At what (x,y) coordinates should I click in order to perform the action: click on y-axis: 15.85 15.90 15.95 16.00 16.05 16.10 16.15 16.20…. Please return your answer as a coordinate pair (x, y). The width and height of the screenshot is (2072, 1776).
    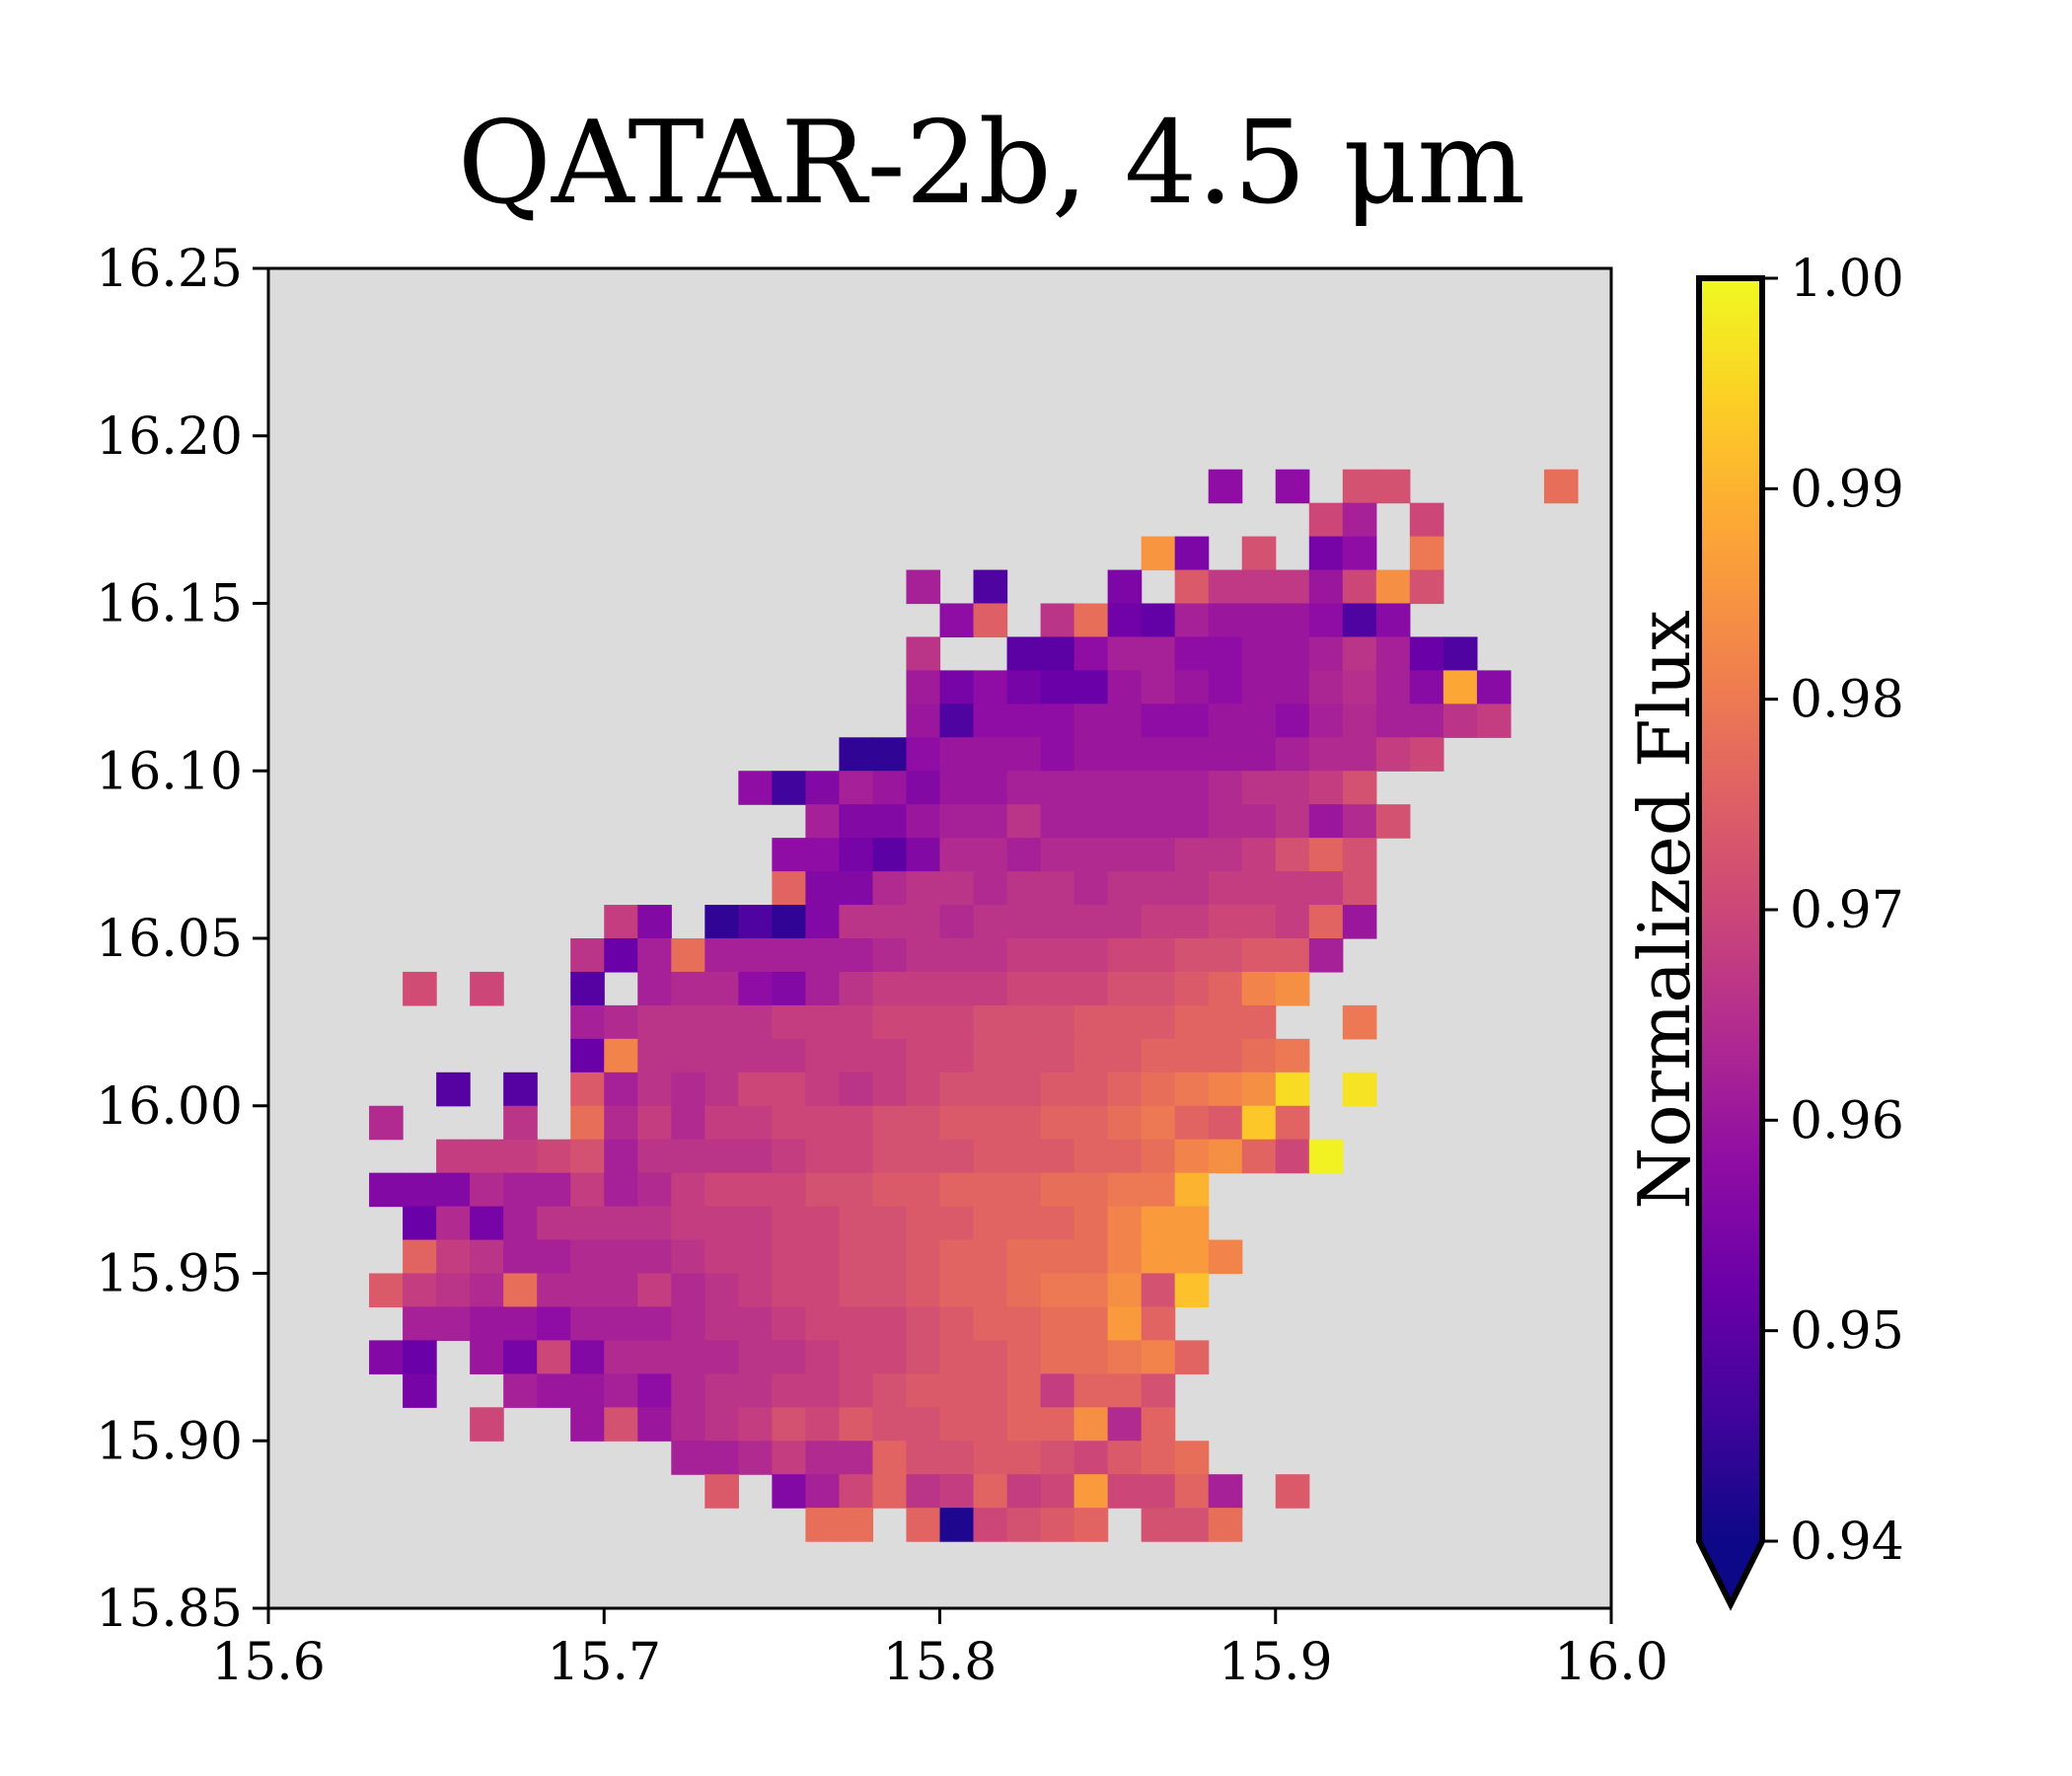
    Looking at the image, I should click on (182, 940).